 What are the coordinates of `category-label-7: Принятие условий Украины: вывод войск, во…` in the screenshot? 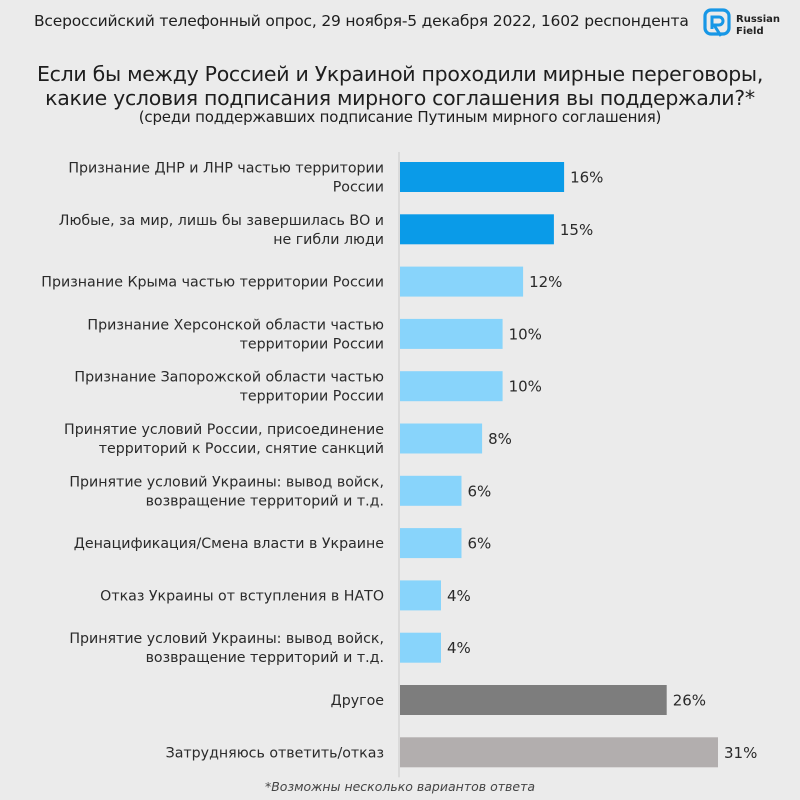 It's located at (226, 491).